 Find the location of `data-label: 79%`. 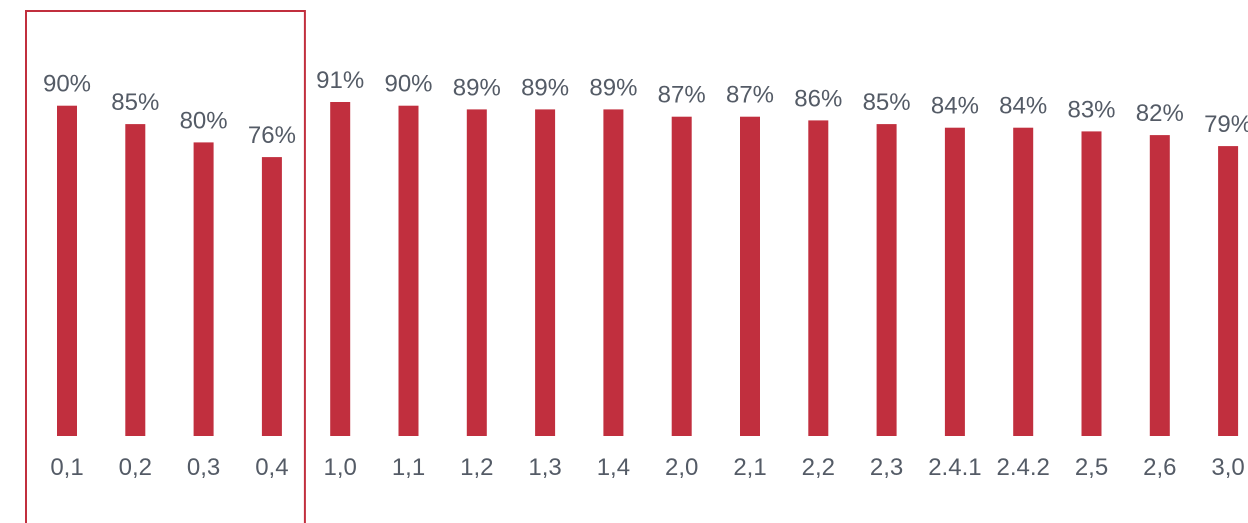

data-label: 79% is located at coordinates (1226, 124).